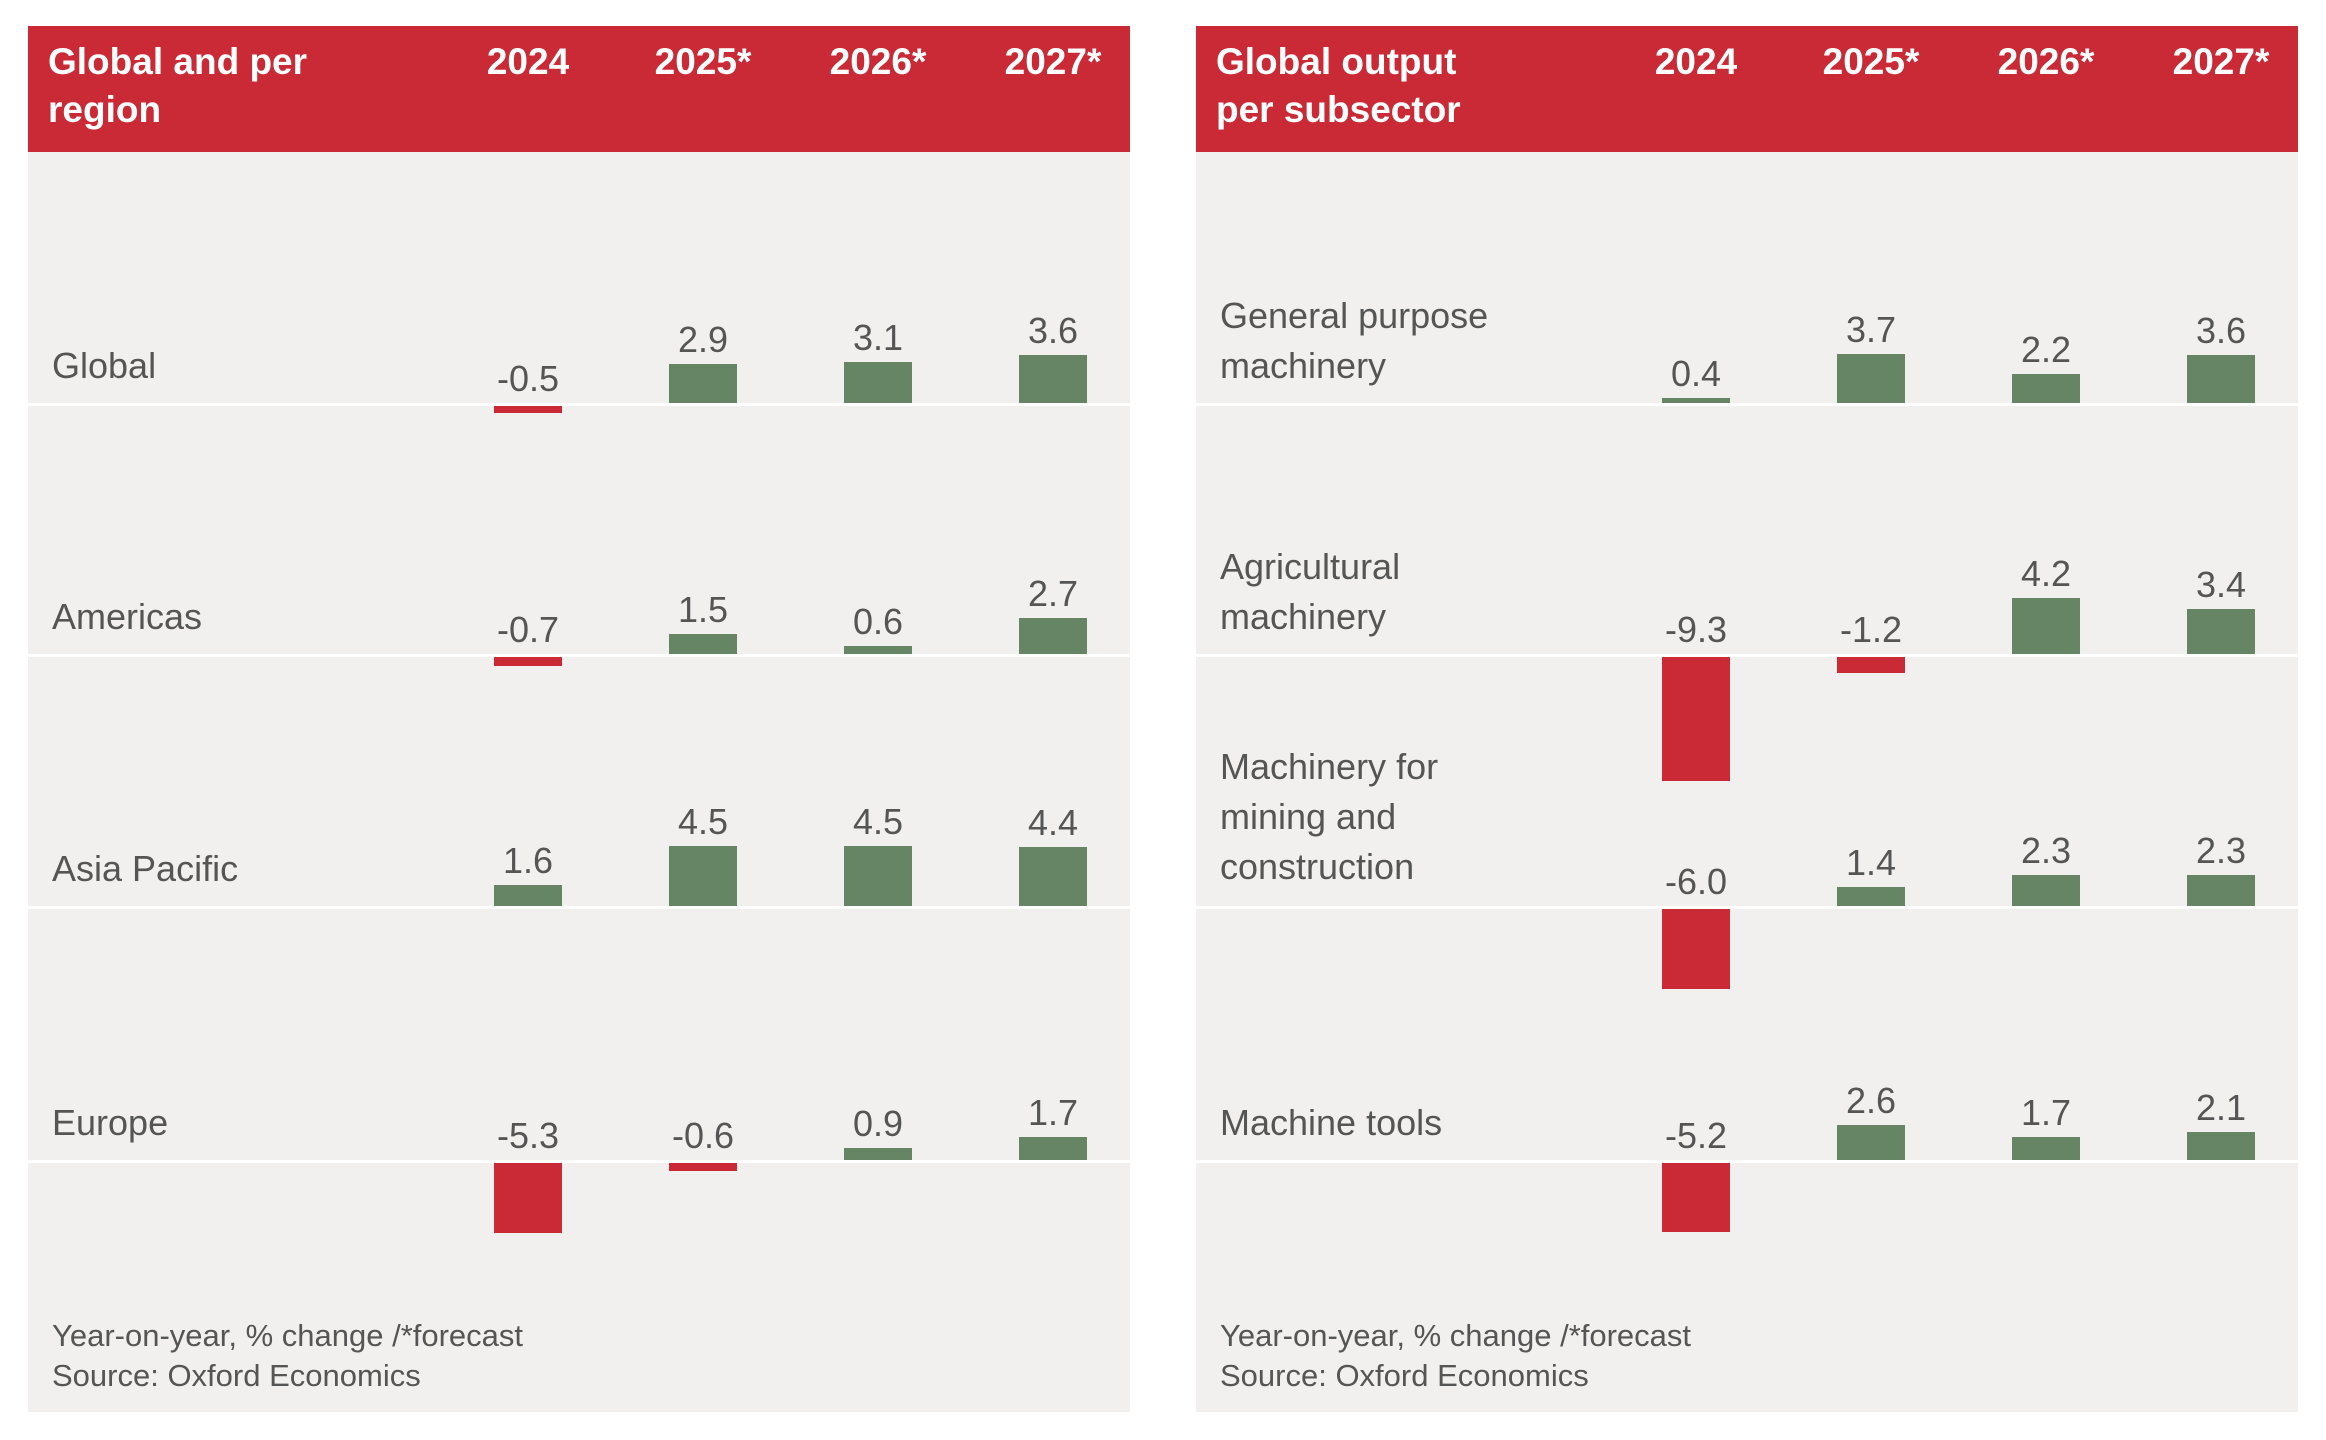 This screenshot has width=2326, height=1440. I want to click on data-label: 4.4, so click(1053, 823).